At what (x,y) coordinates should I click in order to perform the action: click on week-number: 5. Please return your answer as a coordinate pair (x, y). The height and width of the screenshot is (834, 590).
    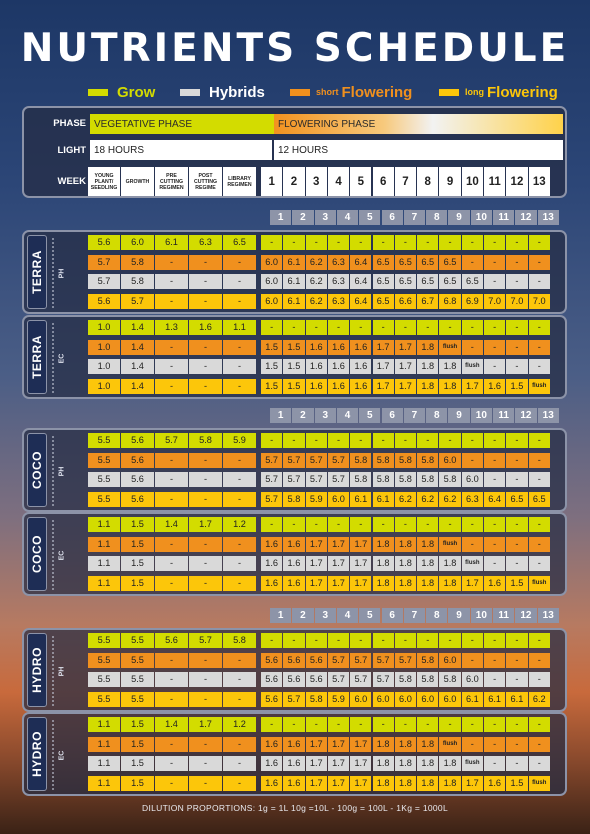
    Looking at the image, I should click on (361, 181).